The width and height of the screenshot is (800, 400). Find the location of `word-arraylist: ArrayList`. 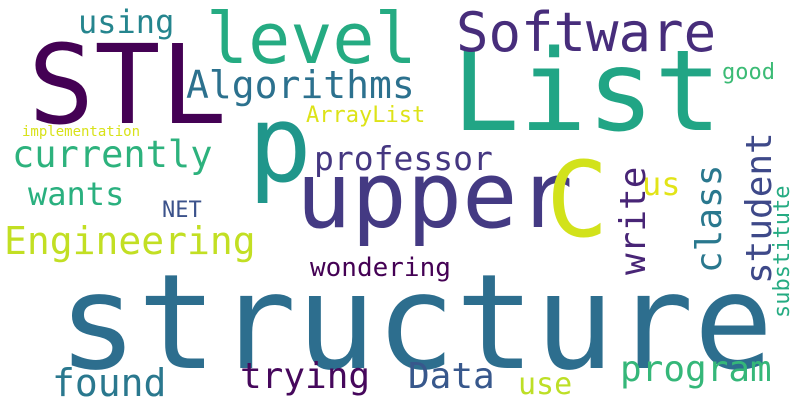

word-arraylist: ArrayList is located at coordinates (365, 116).